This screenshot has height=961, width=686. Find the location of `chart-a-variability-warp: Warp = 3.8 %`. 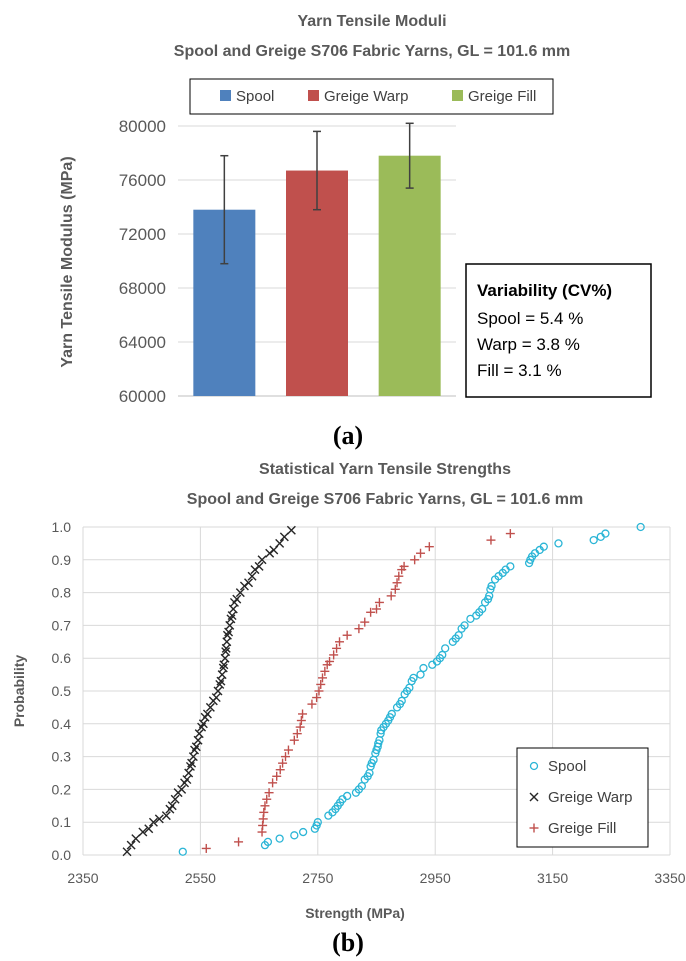

chart-a-variability-warp: Warp = 3.8 % is located at coordinates (528, 344).